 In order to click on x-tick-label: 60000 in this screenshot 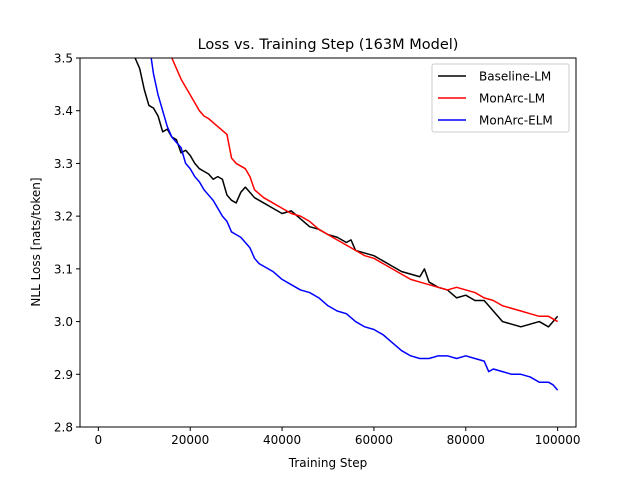, I will do `click(374, 440)`.